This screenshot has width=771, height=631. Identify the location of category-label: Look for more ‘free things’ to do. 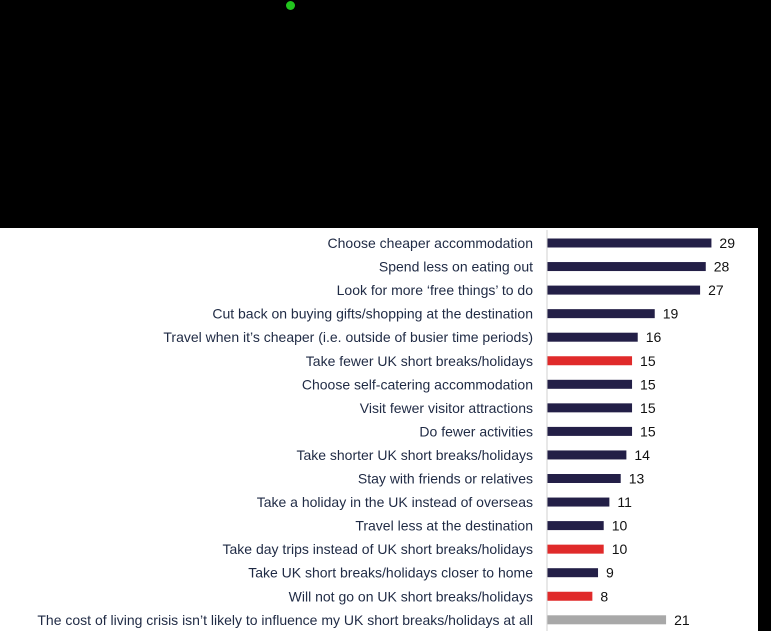
(435, 290).